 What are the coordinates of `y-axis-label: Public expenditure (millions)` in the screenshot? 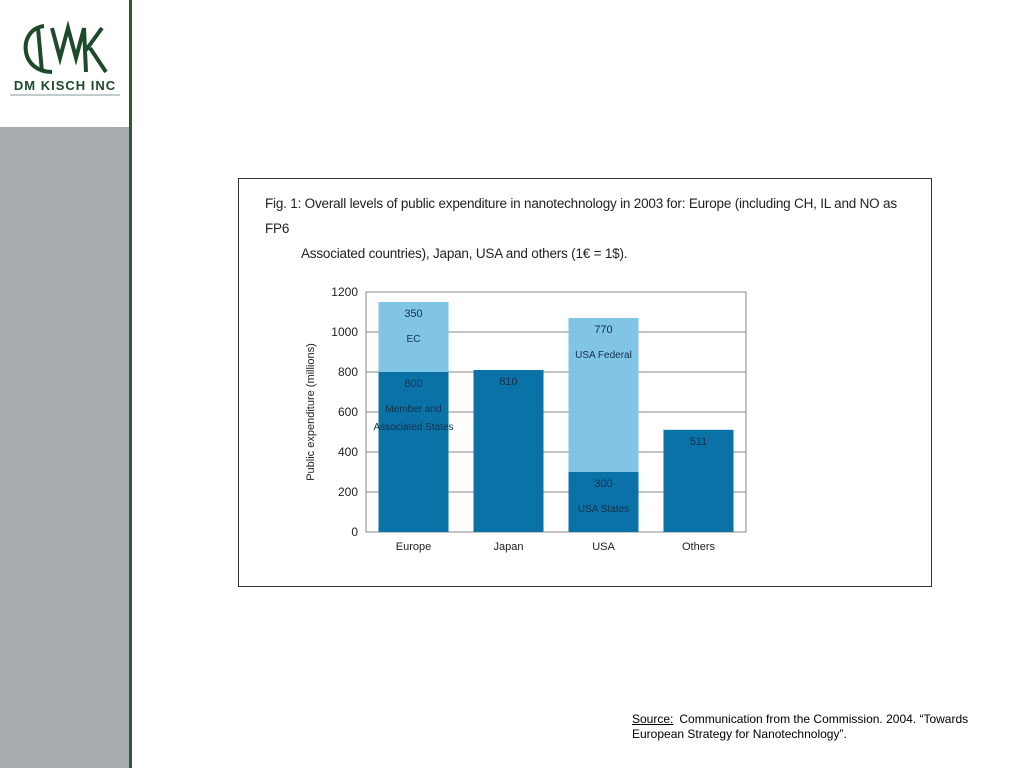 It's located at (311, 412).